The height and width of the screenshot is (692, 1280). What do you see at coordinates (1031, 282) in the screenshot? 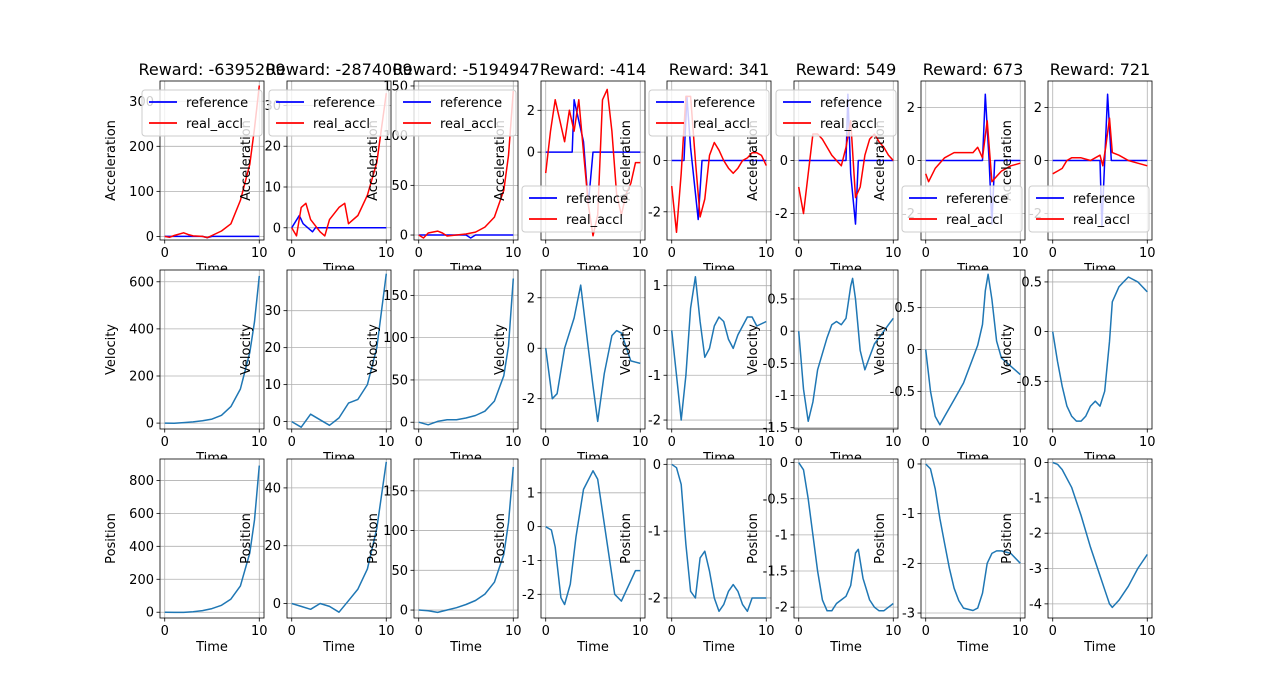
I see `ytick-label: 0.5` at bounding box center [1031, 282].